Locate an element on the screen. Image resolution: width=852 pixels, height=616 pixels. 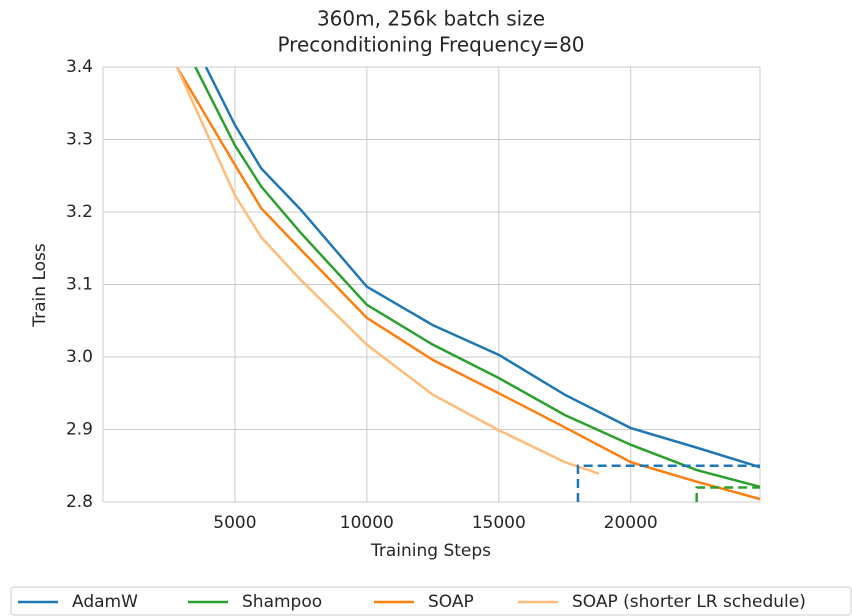
legend-label: SOAP is located at coordinates (451, 602).